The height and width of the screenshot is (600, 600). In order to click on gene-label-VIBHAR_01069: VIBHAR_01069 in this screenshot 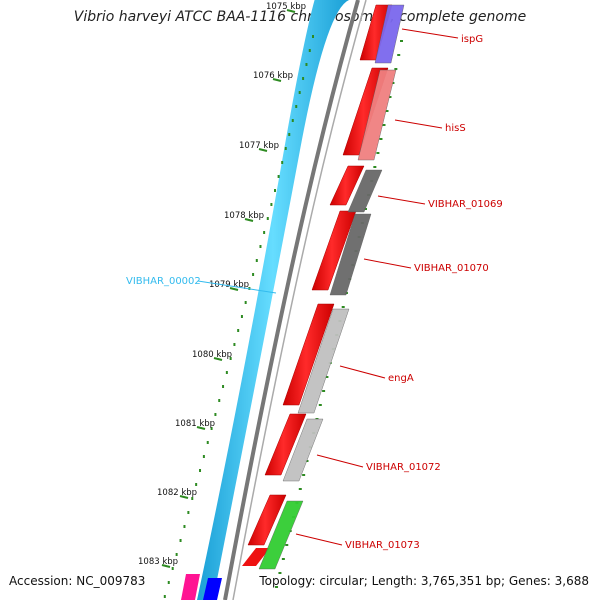, I will do `click(465, 204)`.